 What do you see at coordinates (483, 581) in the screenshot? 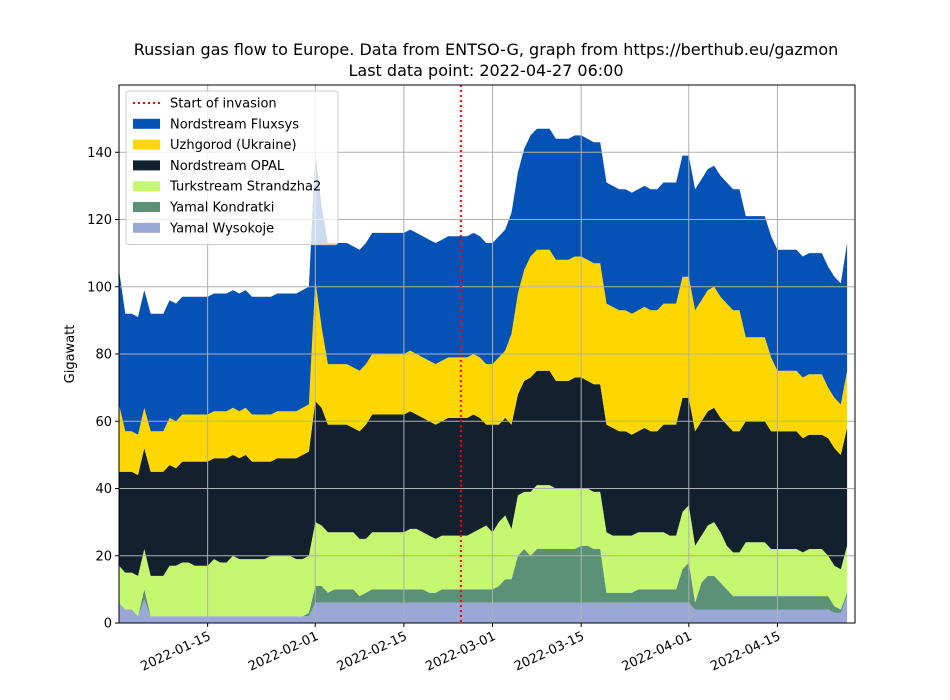
I see `area-yamal-kondratki` at bounding box center [483, 581].